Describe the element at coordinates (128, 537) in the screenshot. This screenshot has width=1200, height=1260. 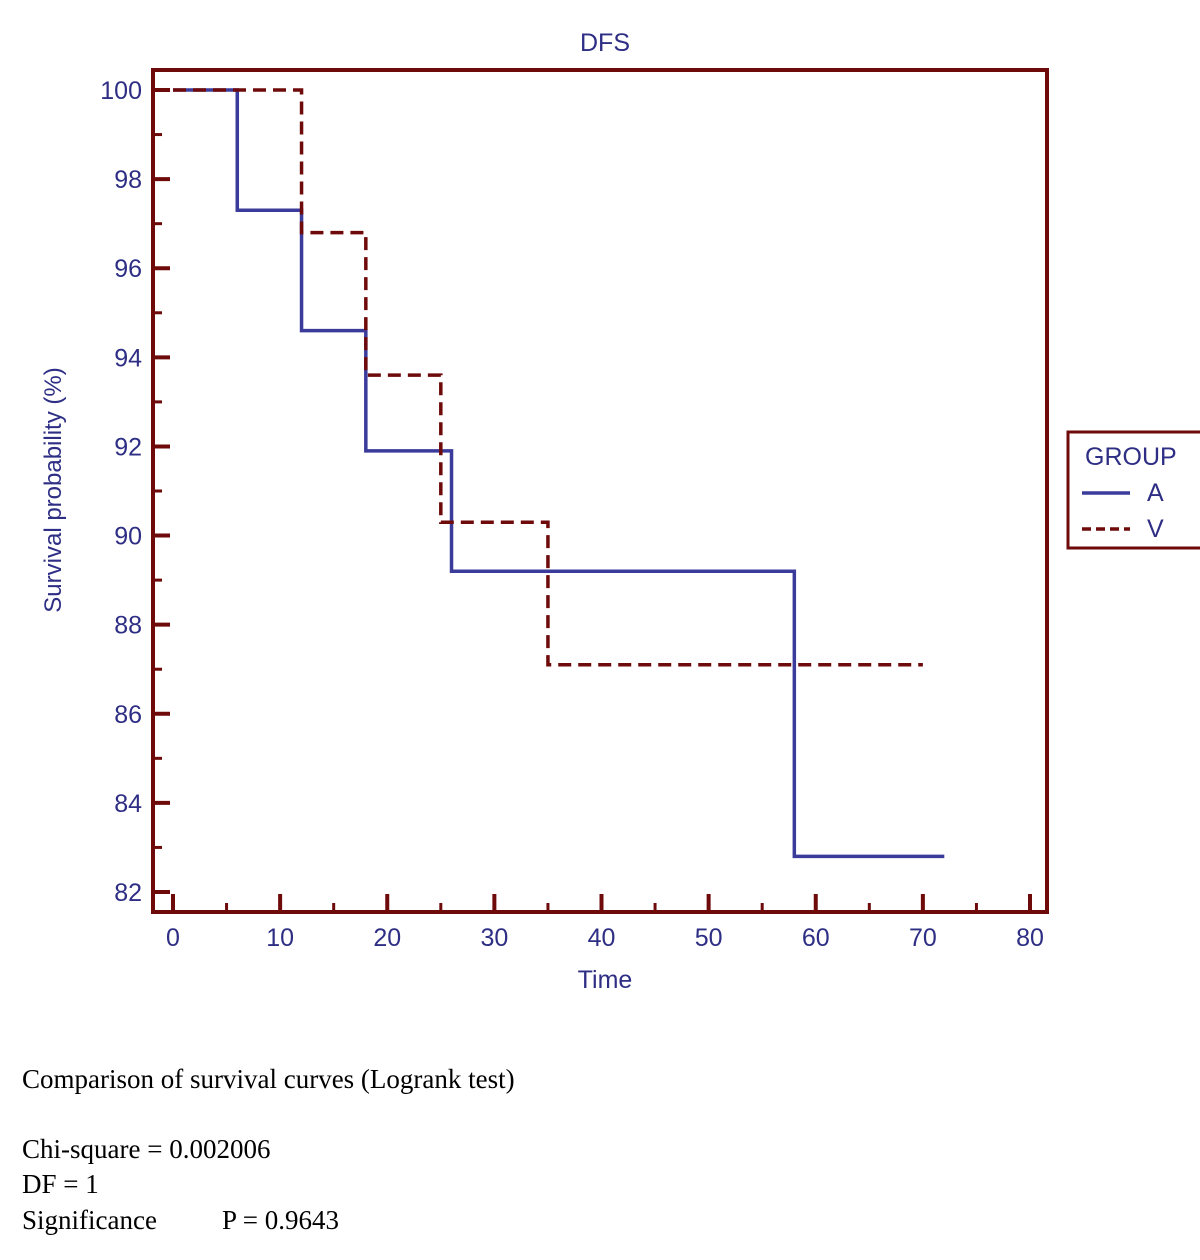
I see `y-tick-label: 90` at that location.